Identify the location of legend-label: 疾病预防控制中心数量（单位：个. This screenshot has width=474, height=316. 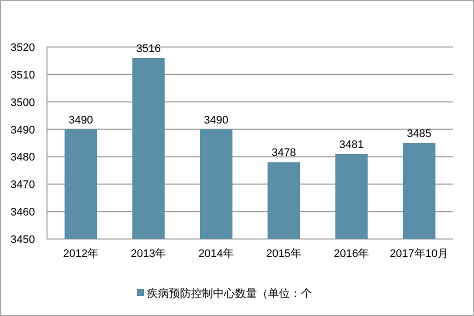
(229, 293).